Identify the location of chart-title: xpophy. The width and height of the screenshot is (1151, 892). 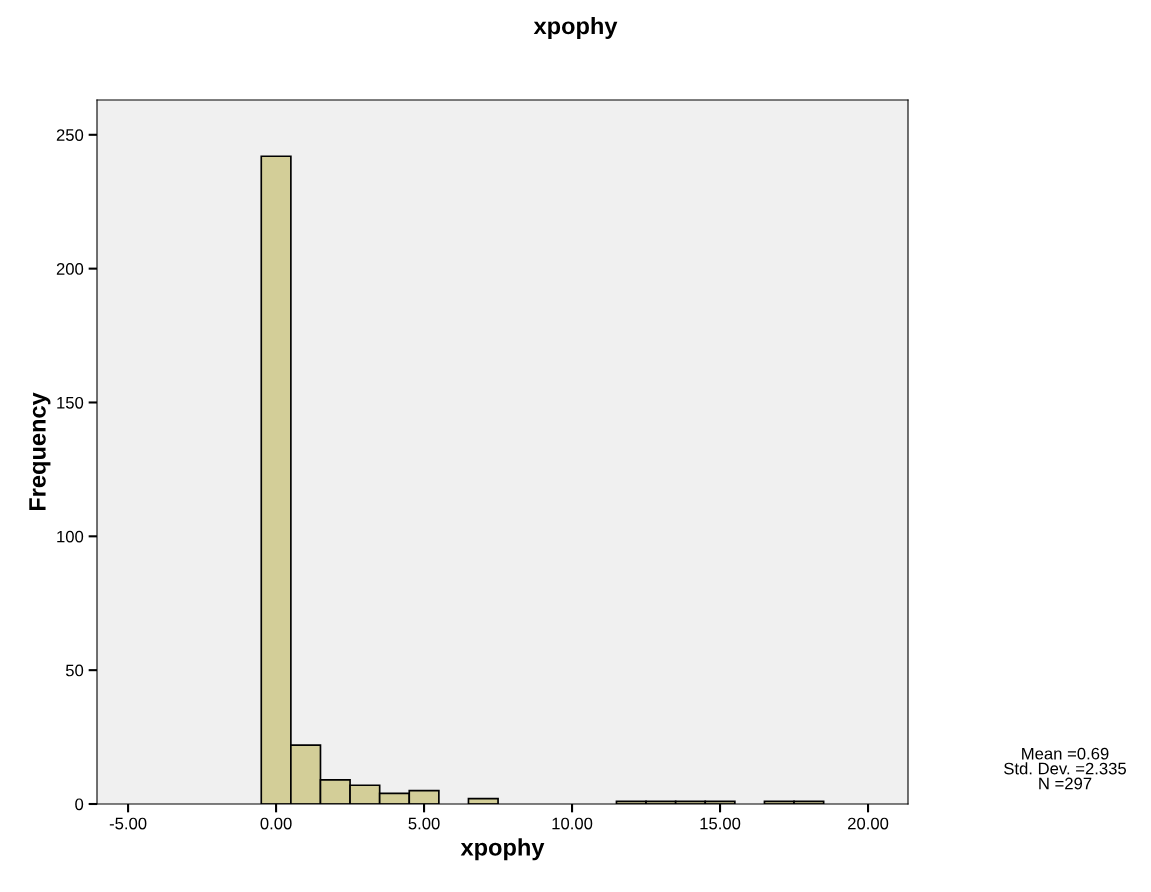
(575, 28).